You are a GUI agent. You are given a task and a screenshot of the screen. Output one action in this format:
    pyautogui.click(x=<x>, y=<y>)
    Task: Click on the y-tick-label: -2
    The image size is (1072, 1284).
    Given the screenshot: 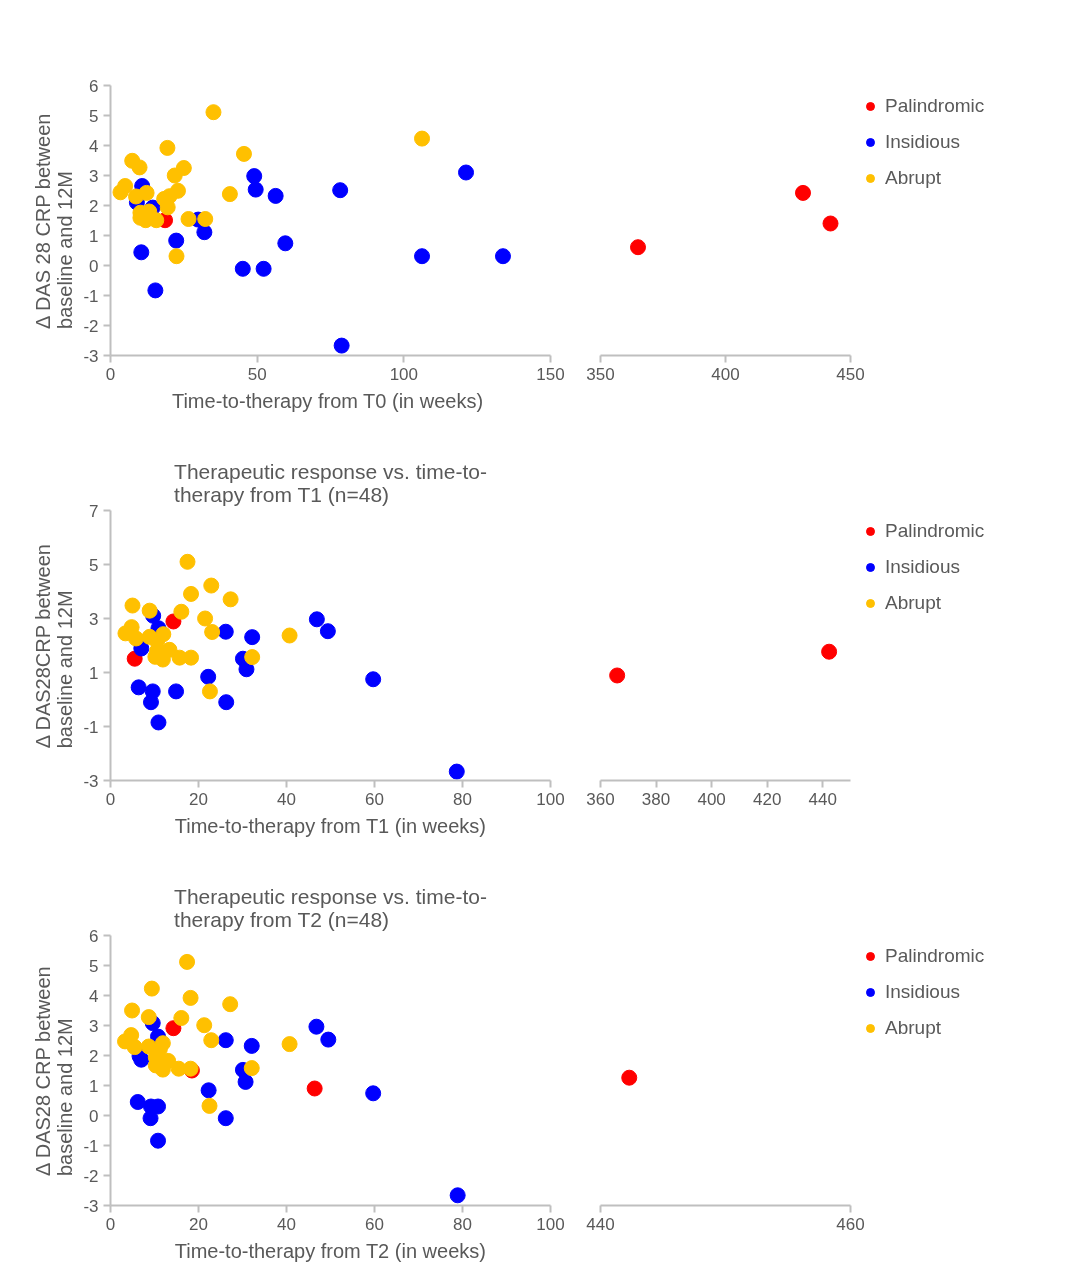 What is the action you would take?
    pyautogui.click(x=91, y=1176)
    